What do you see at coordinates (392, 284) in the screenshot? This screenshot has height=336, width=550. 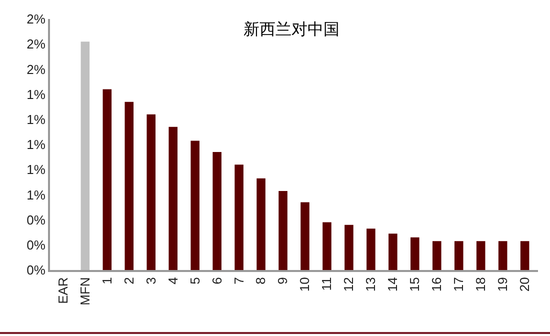 I see `x-tick-label: 14` at bounding box center [392, 284].